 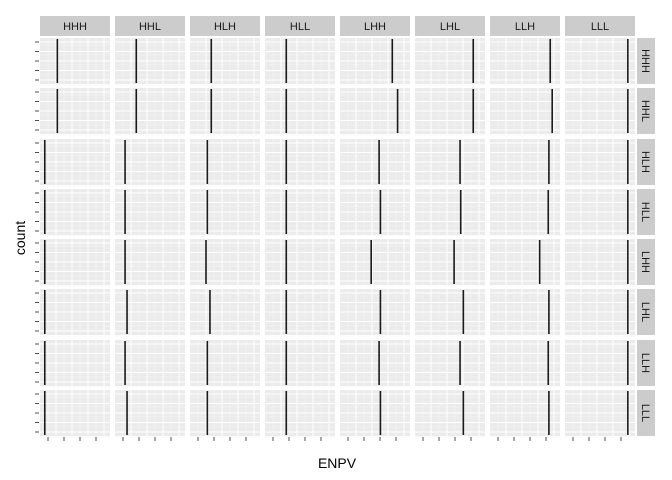 What do you see at coordinates (300, 263) in the screenshot?
I see `facet-panel-LHH-HLL` at bounding box center [300, 263].